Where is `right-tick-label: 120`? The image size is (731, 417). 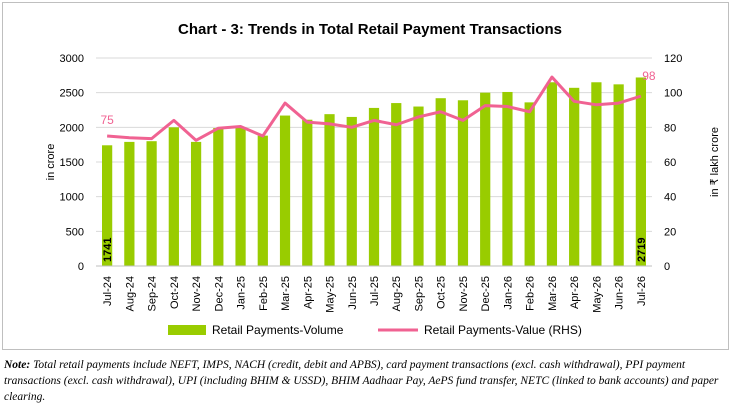 right-tick-label: 120 is located at coordinates (673, 59).